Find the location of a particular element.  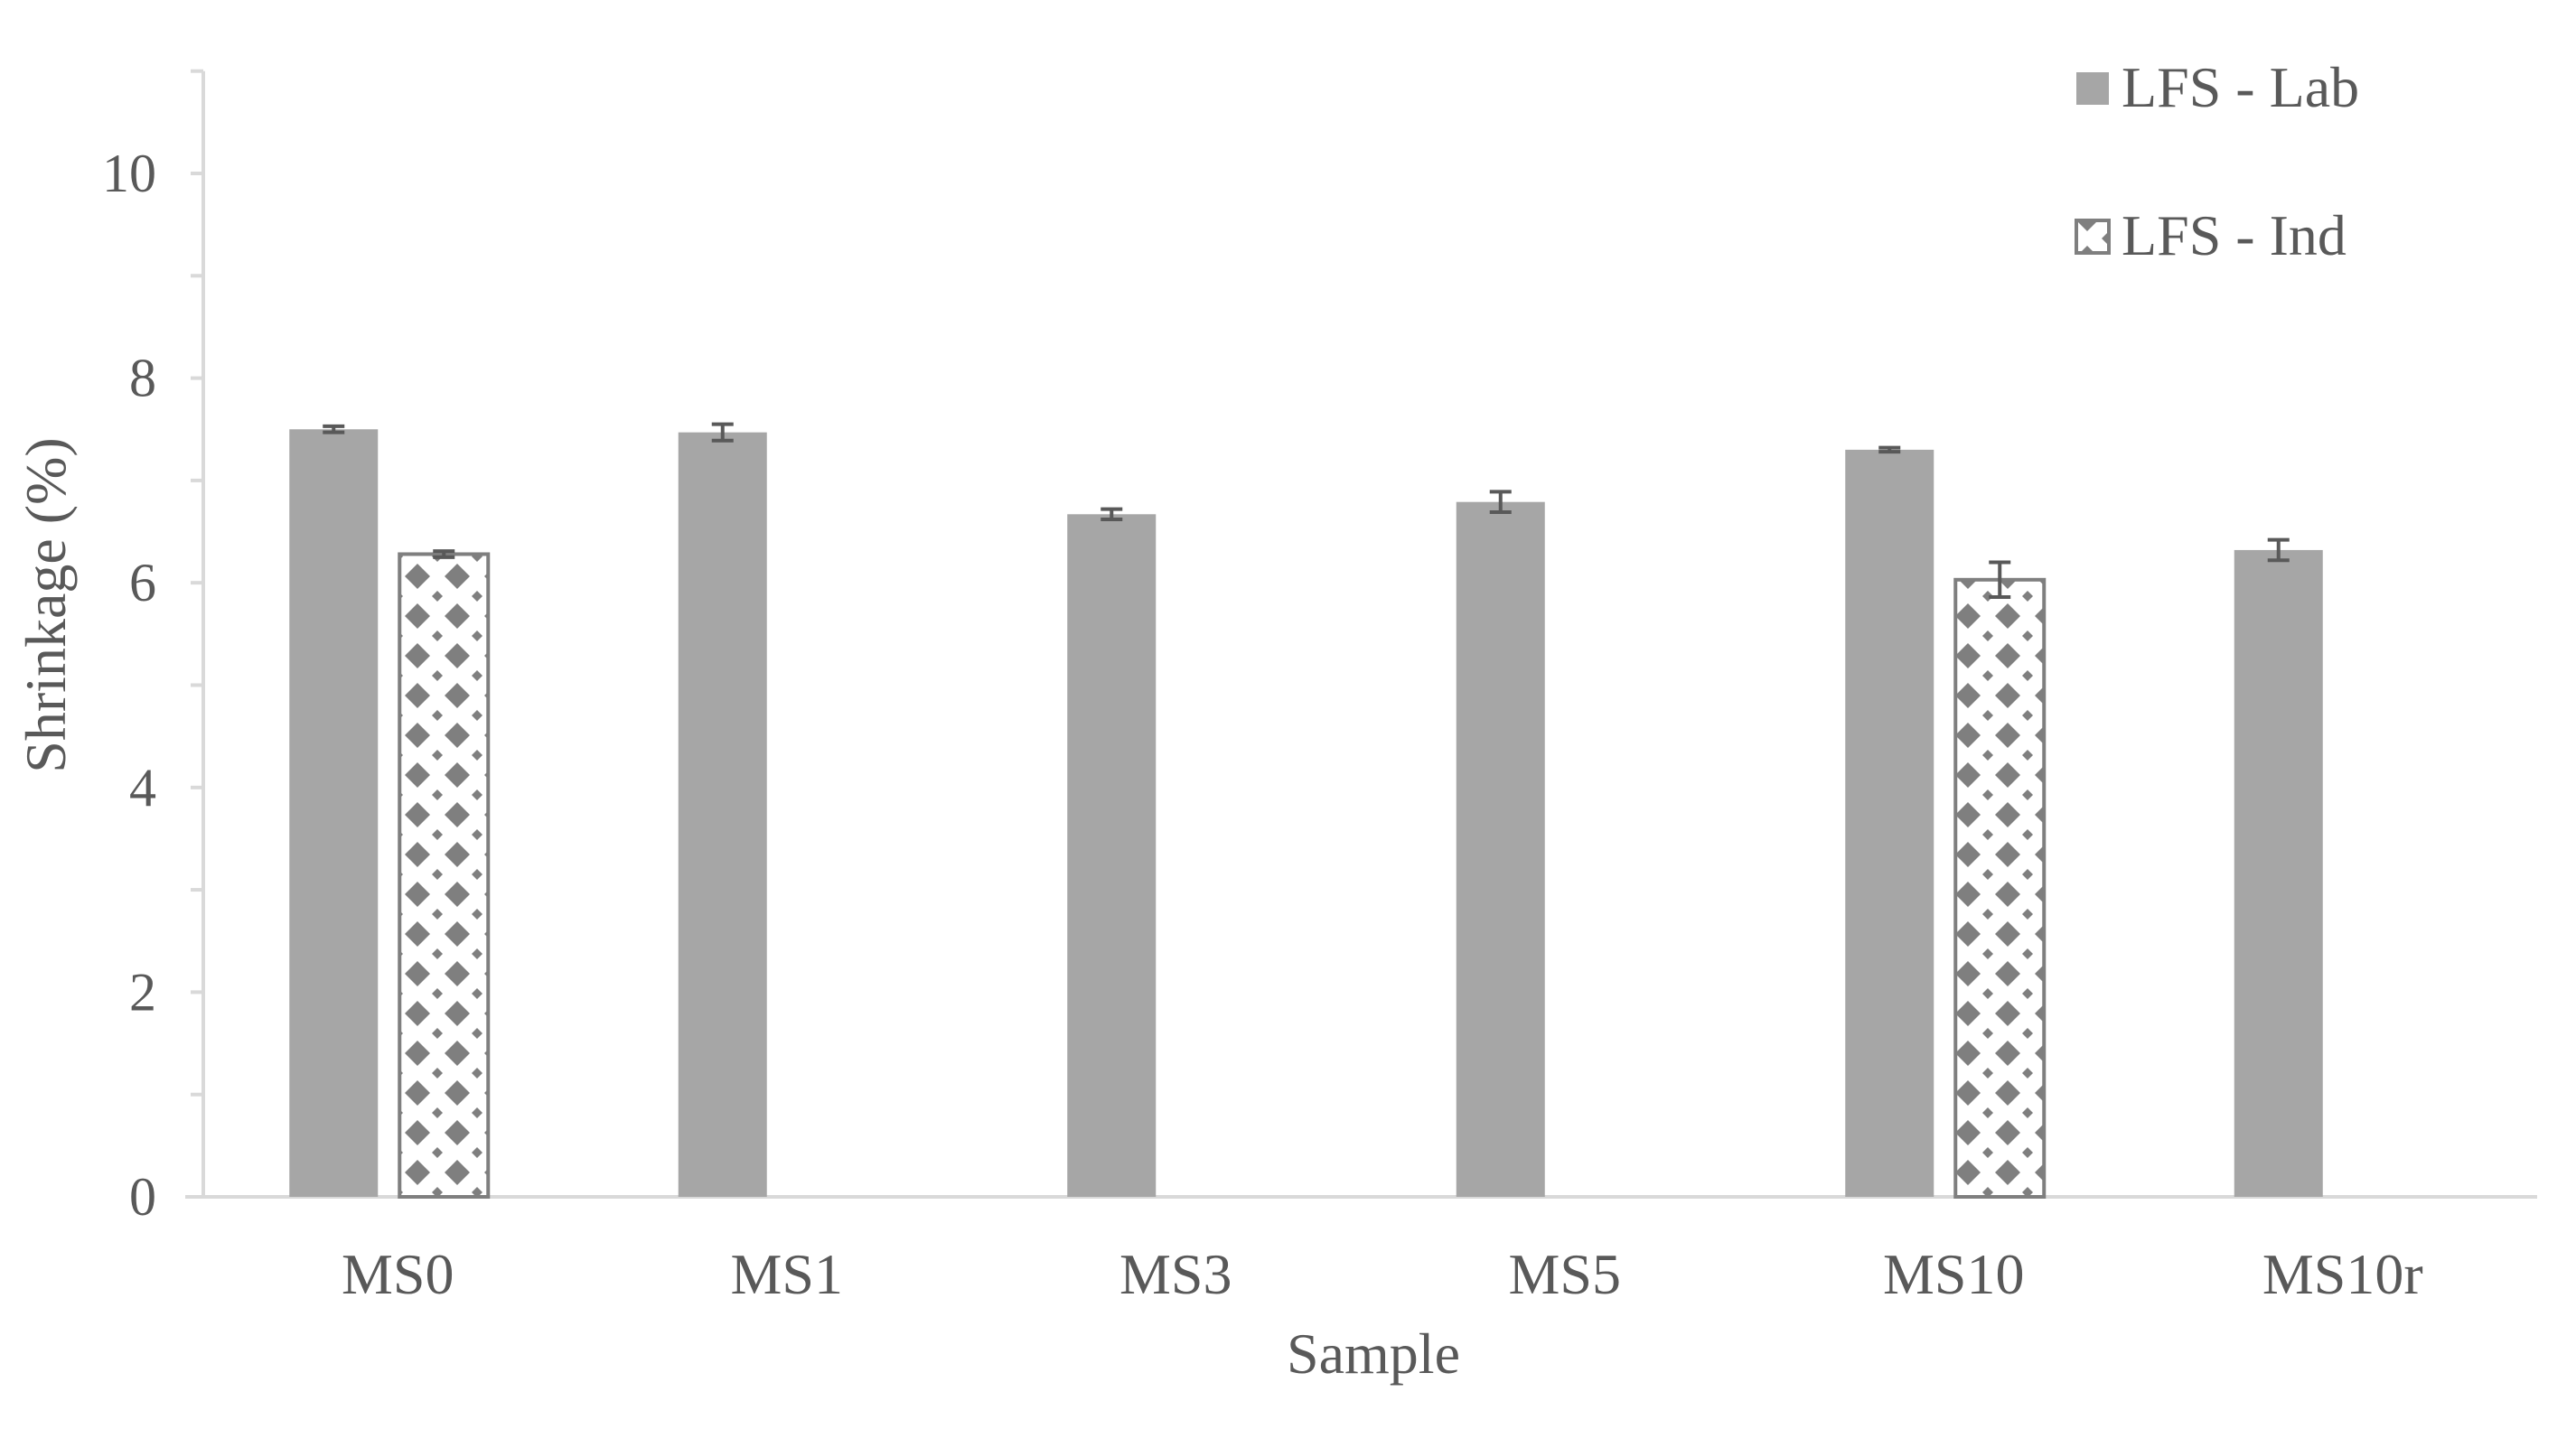

y-tick-label: 10 is located at coordinates (129, 173).